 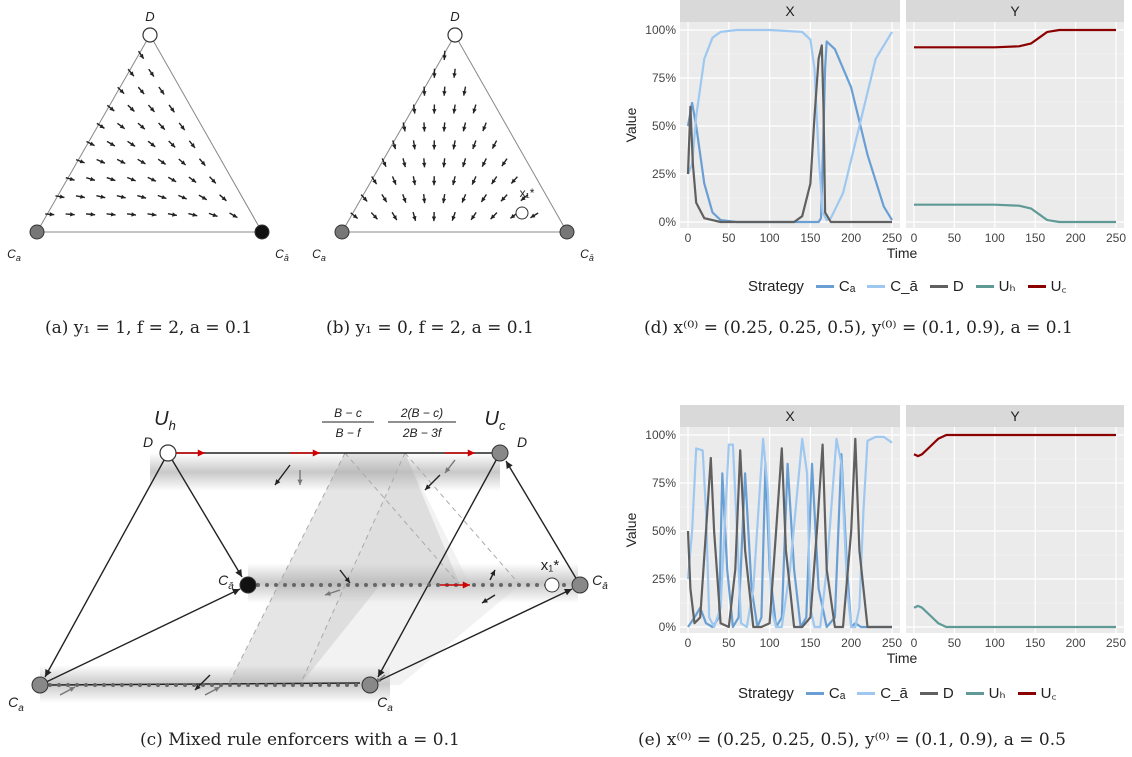 What do you see at coordinates (410, 569) in the screenshot?
I see `plane` at bounding box center [410, 569].